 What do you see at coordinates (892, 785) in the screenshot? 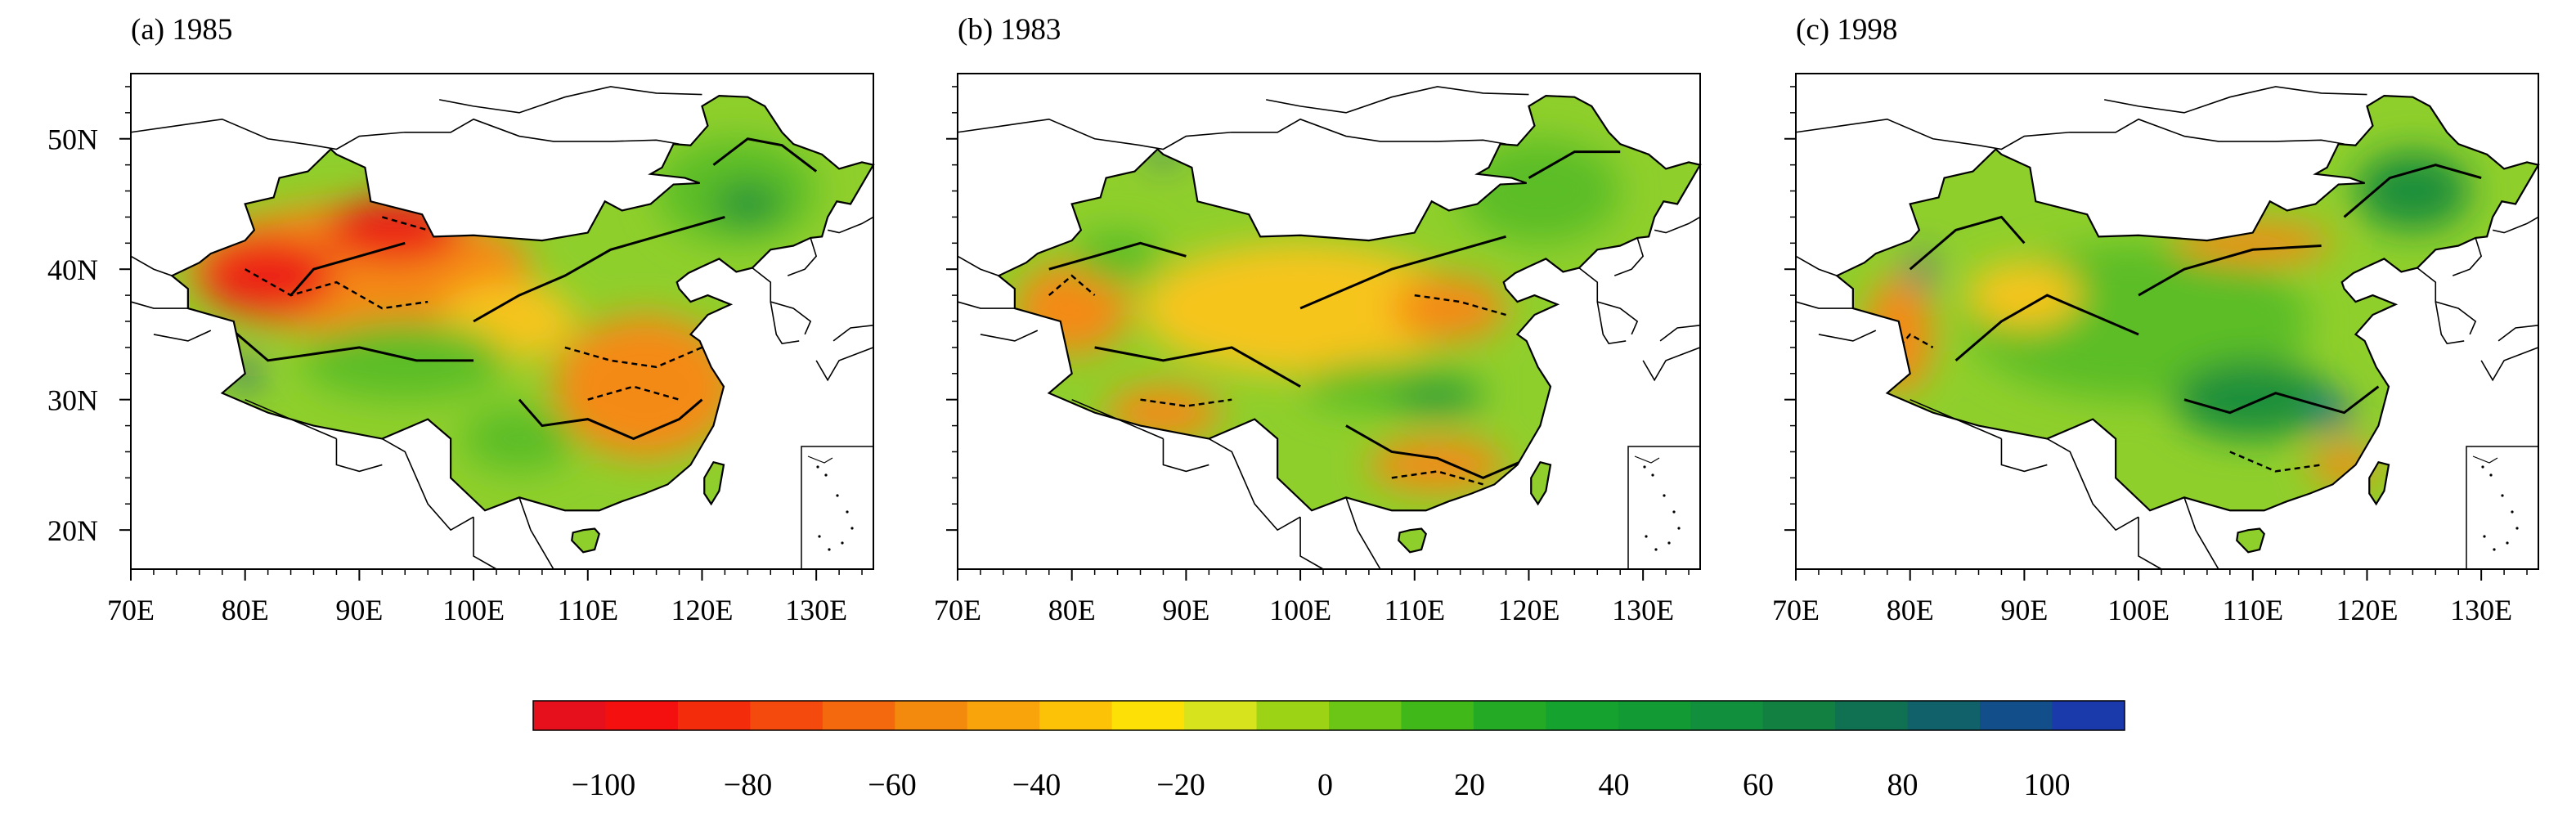
I see `colorbar-tick-label: −60` at bounding box center [892, 785].